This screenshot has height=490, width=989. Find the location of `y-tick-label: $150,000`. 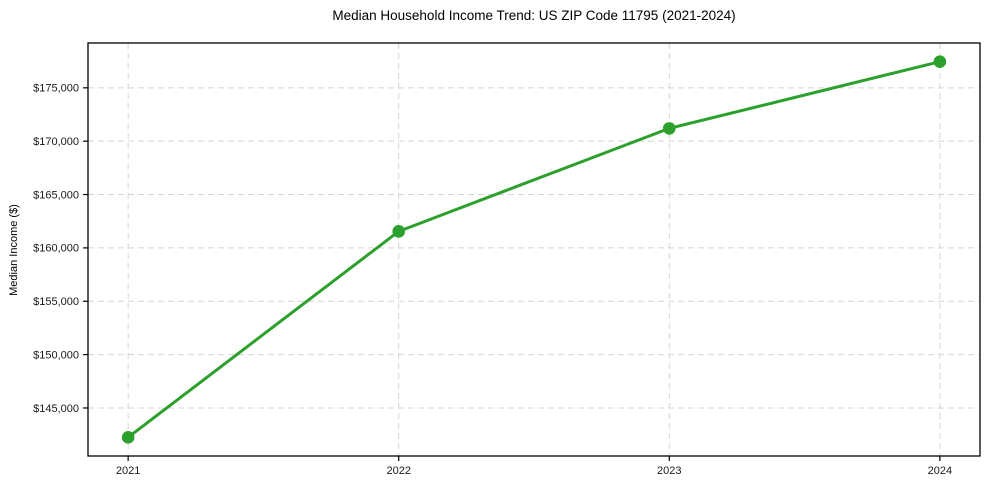

y-tick-label: $150,000 is located at coordinates (56, 355).